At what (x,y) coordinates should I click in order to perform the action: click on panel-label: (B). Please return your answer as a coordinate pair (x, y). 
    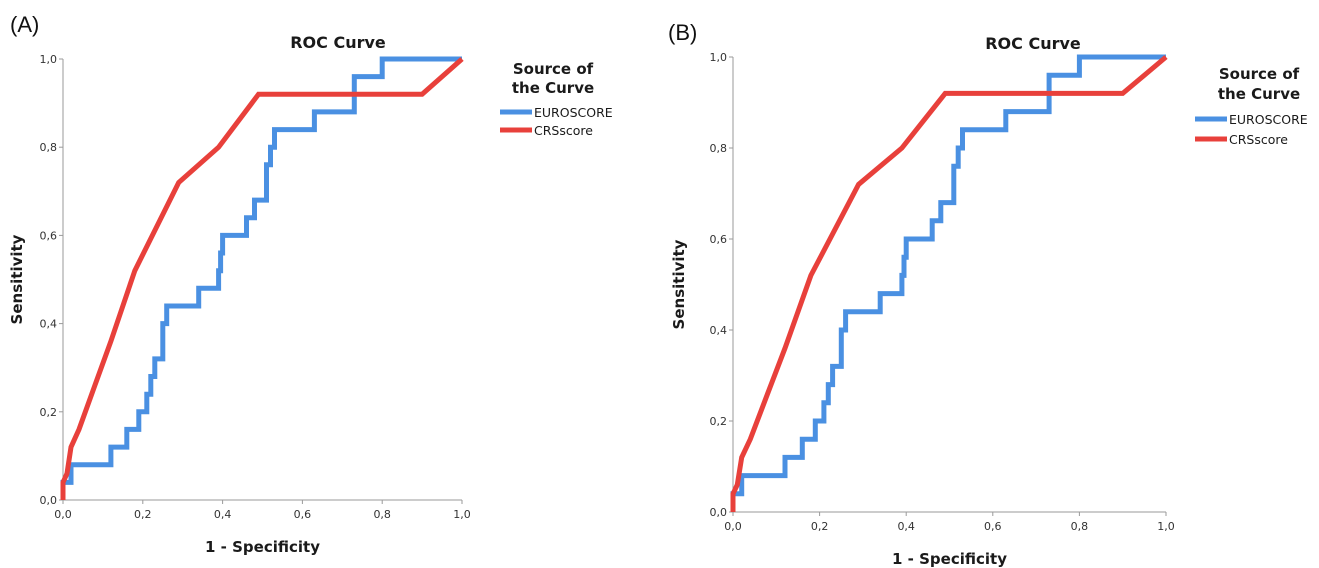
    Looking at the image, I should click on (682, 32).